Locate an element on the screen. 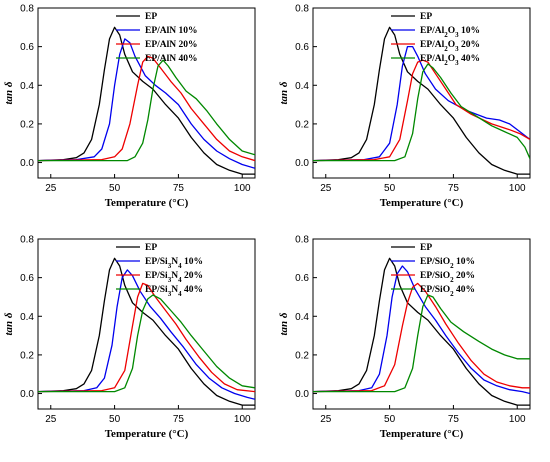 The height and width of the screenshot is (462, 550). legend: EP EP/AlN 10% EP/AlN 20% EP/AlN 40% is located at coordinates (157, 38).